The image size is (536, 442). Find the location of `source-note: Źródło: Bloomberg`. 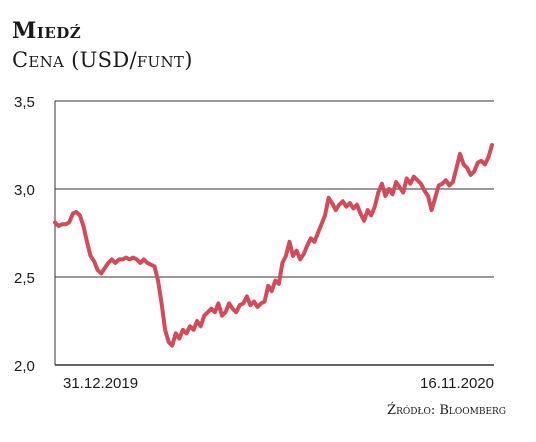

source-note: Źródło: Bloomberg is located at coordinates (446, 410).